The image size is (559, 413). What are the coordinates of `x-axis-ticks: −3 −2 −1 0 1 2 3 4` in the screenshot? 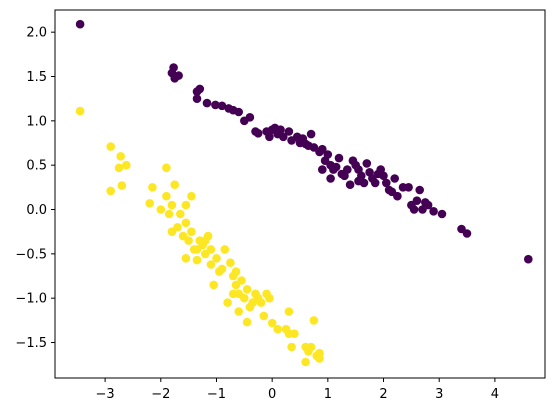 It's located at (297, 390).